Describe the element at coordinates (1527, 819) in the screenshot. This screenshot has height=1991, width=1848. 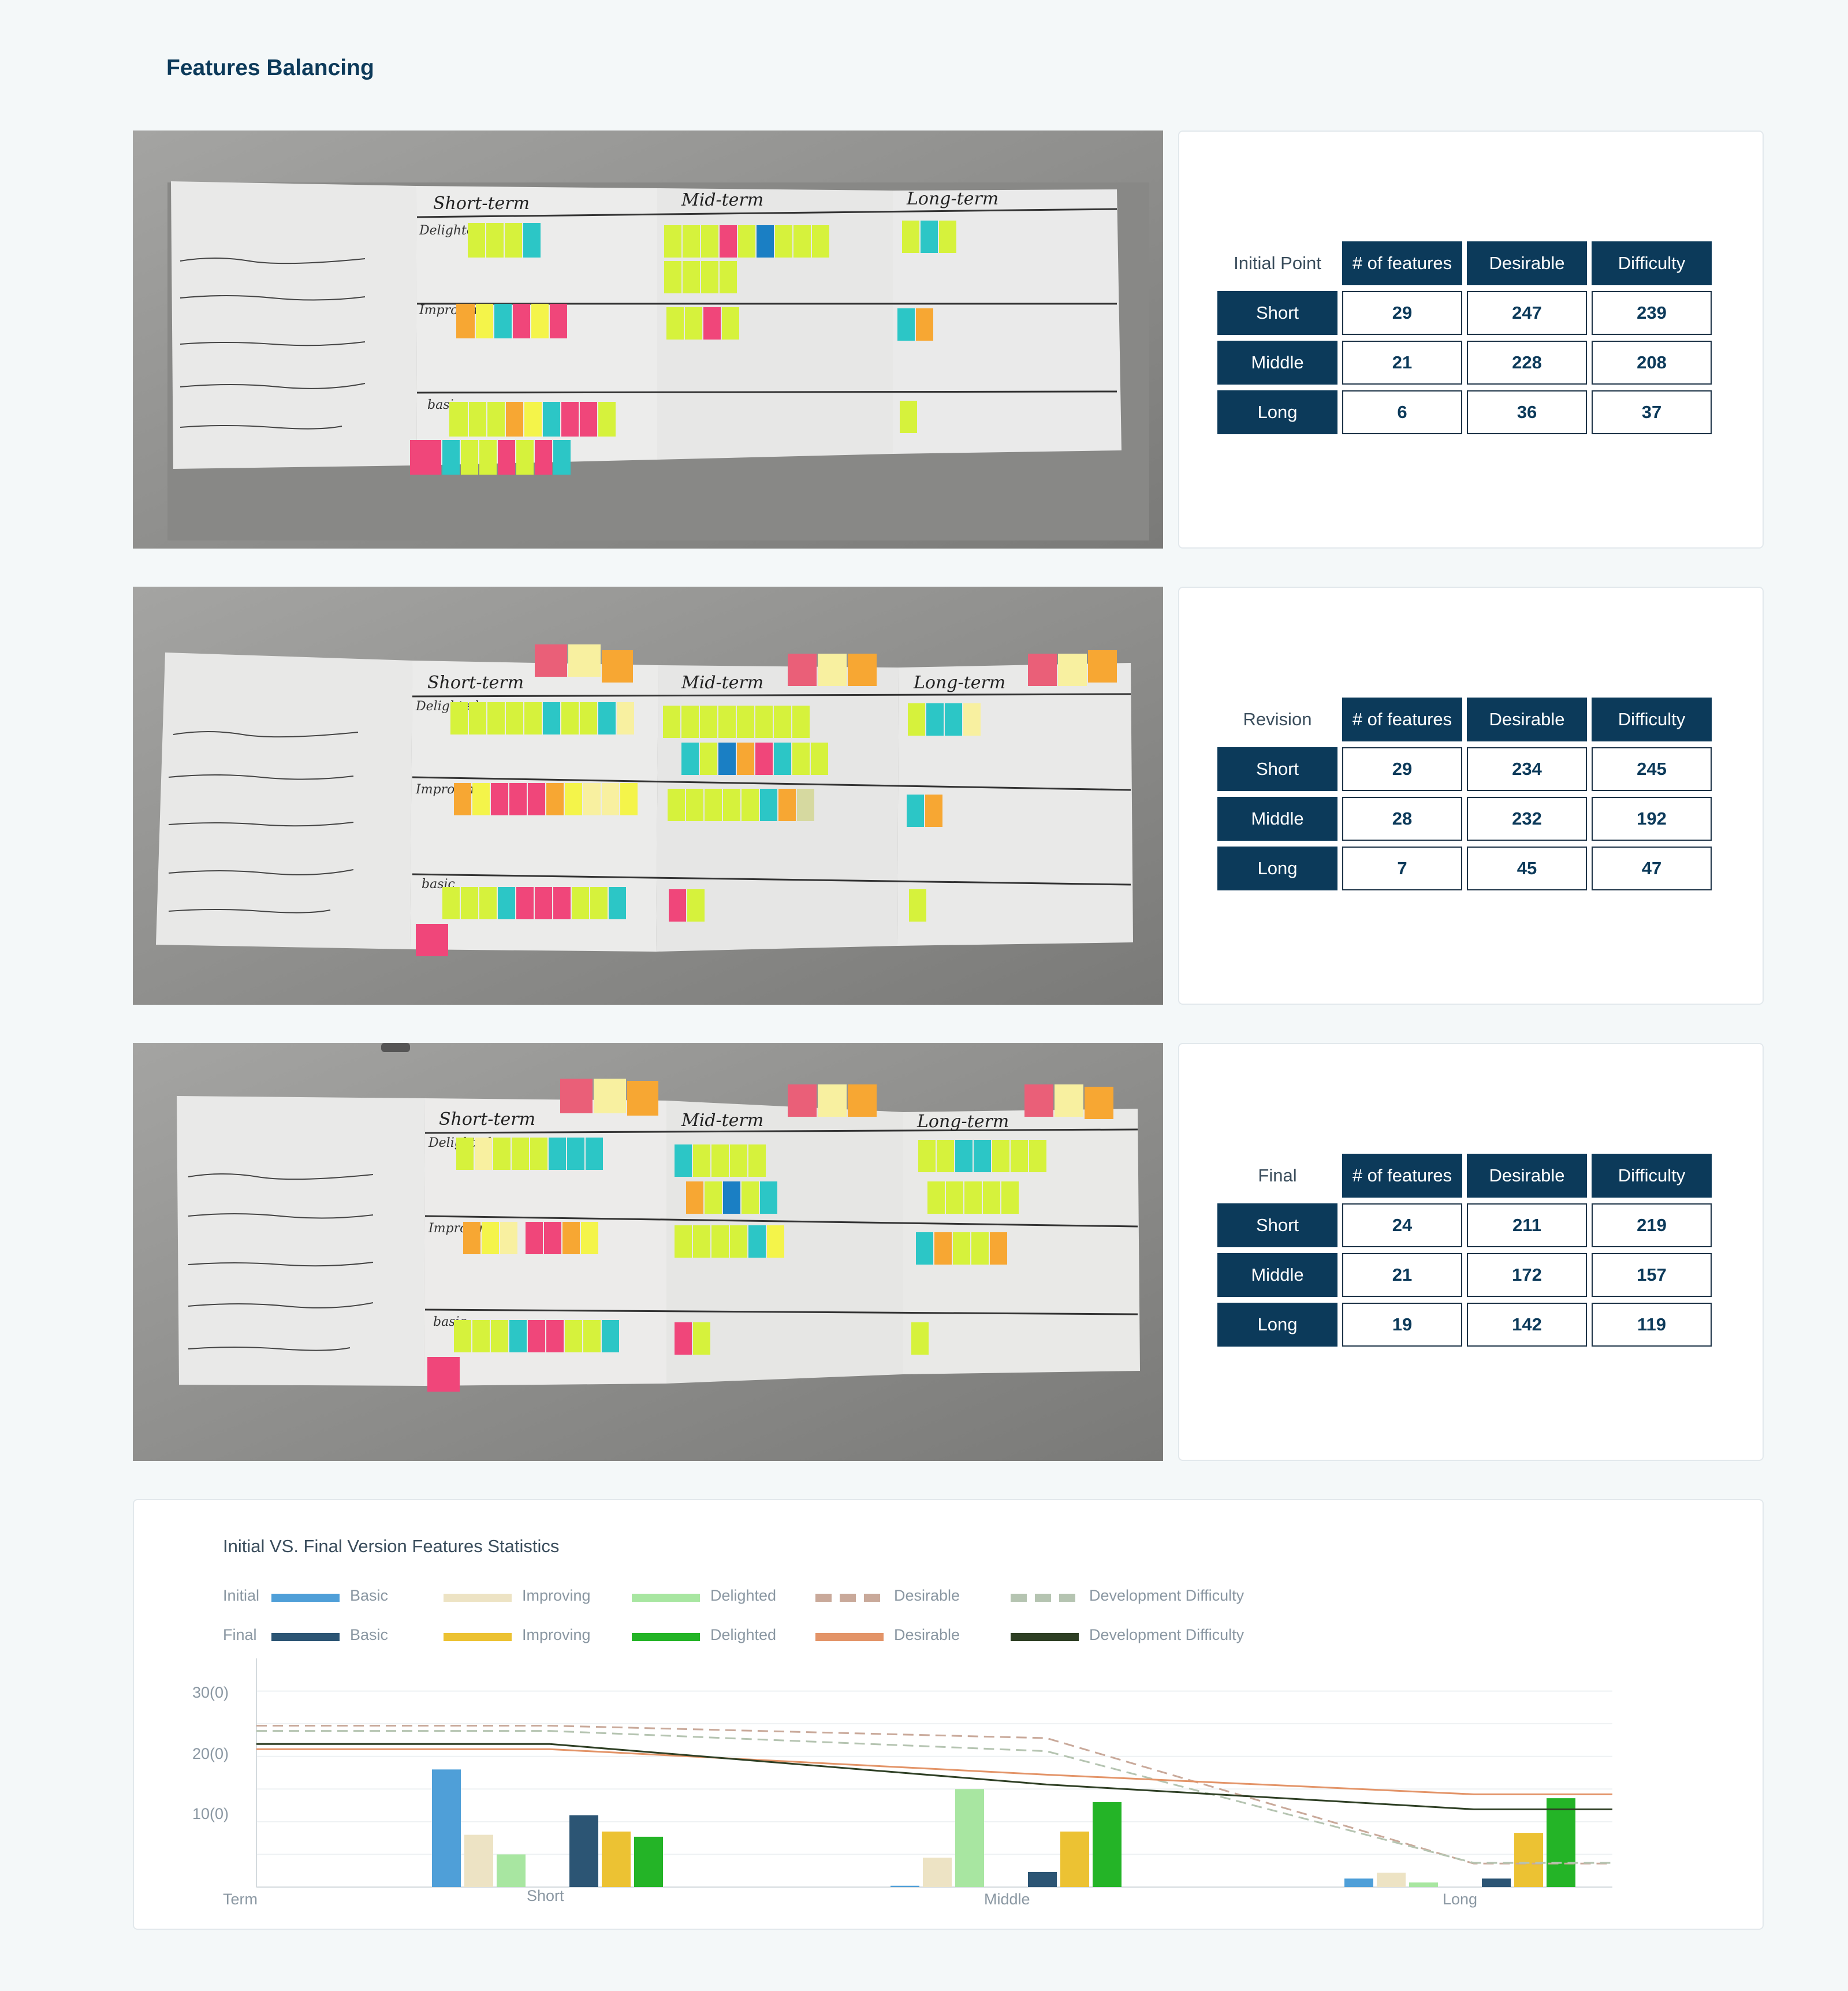
I see `table-cell: 232` at that location.